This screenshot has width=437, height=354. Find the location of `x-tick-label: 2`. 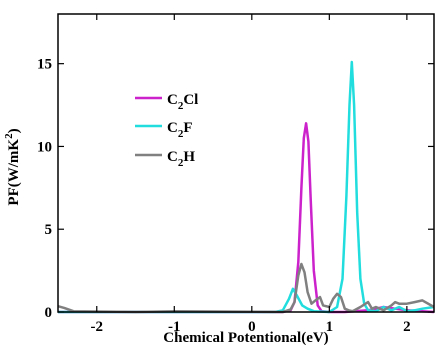

x-tick-label: 2 is located at coordinates (407, 327).